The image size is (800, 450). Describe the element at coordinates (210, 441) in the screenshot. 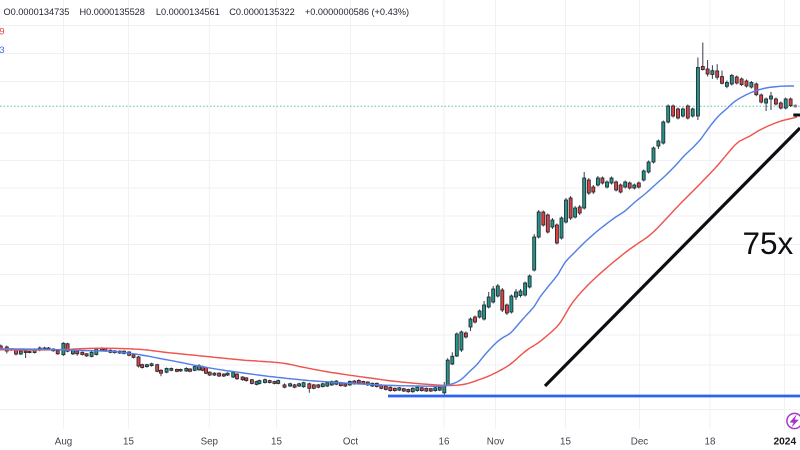

I see `svg-text: Sep` at that location.